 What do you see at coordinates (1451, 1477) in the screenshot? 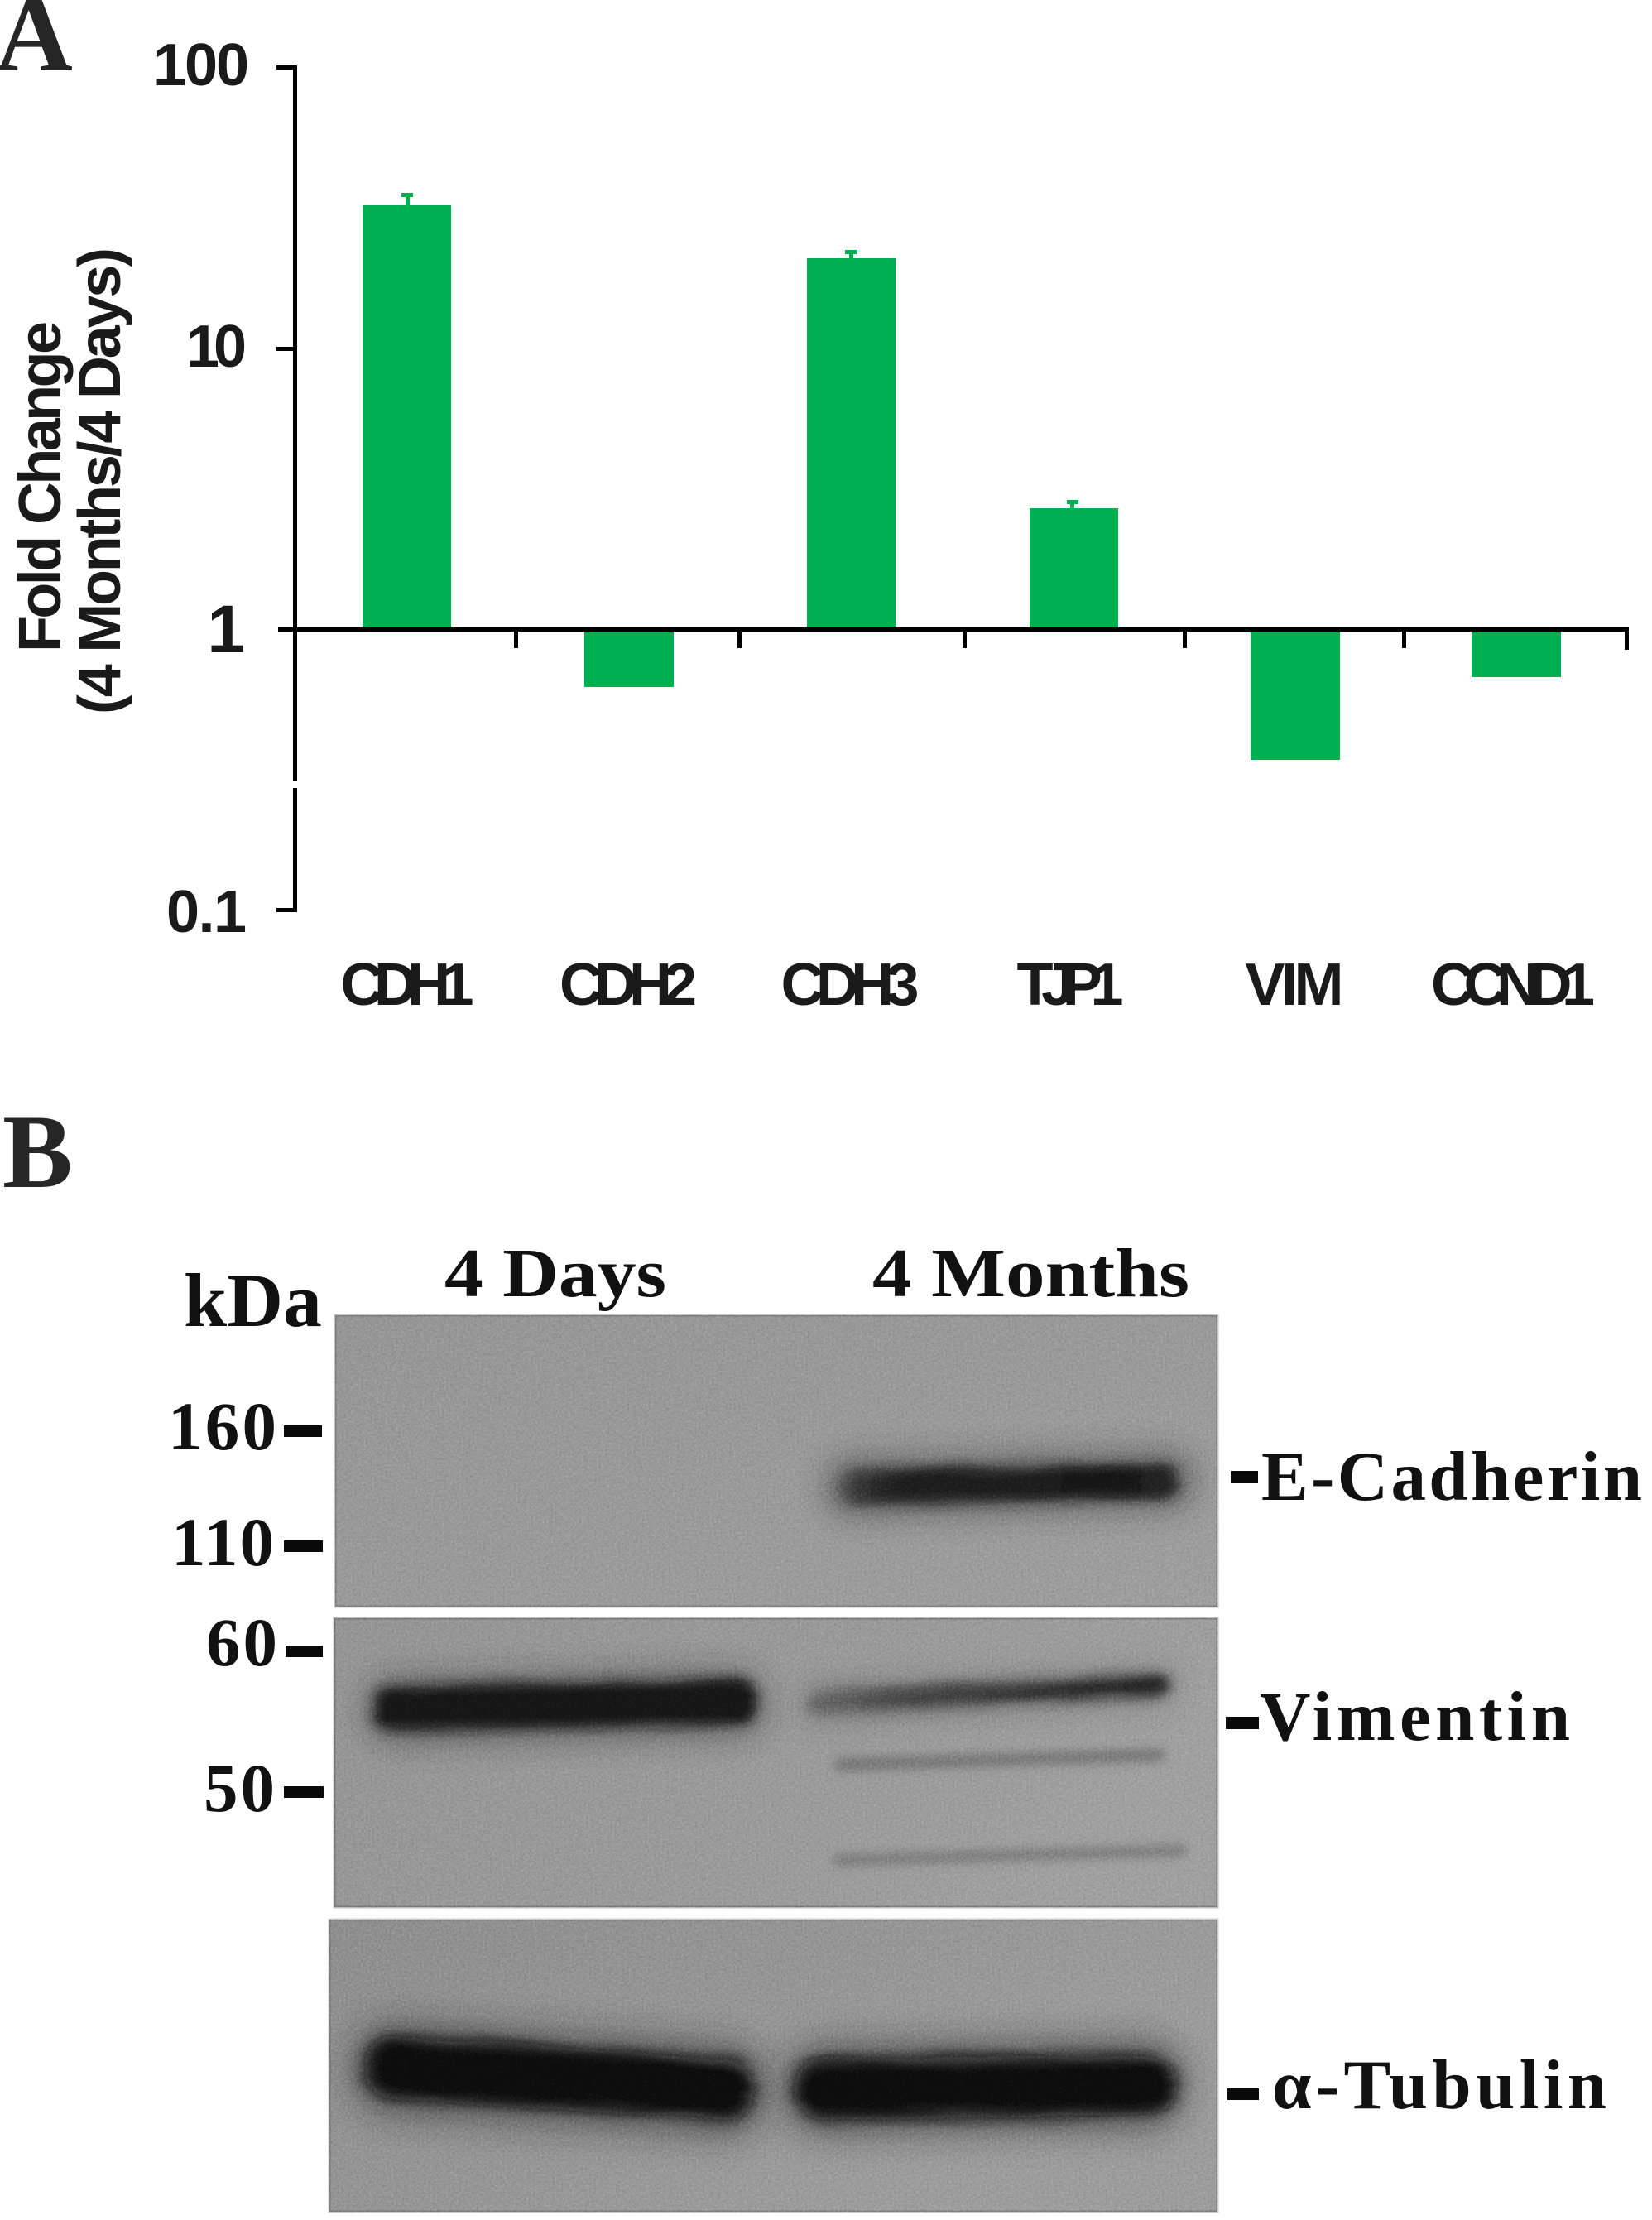
I see `svg-text: E-Cadherin` at bounding box center [1451, 1477].